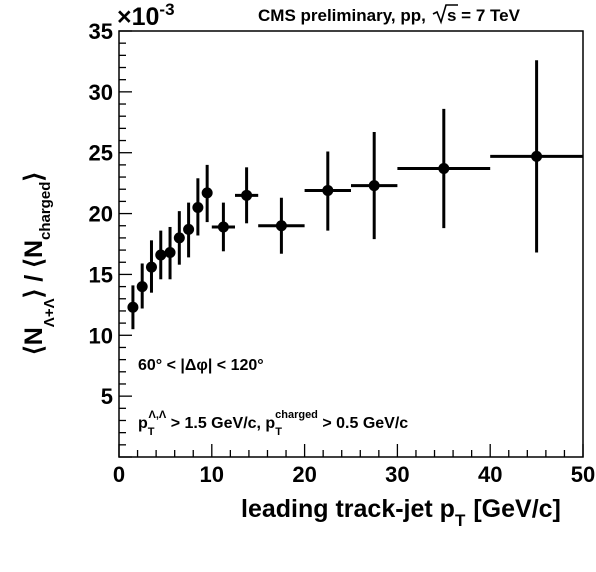  I want to click on y-axis-title: ⟨NΛ+Λ⟩ / ⟨Ncharged⟩, so click(39, 263).